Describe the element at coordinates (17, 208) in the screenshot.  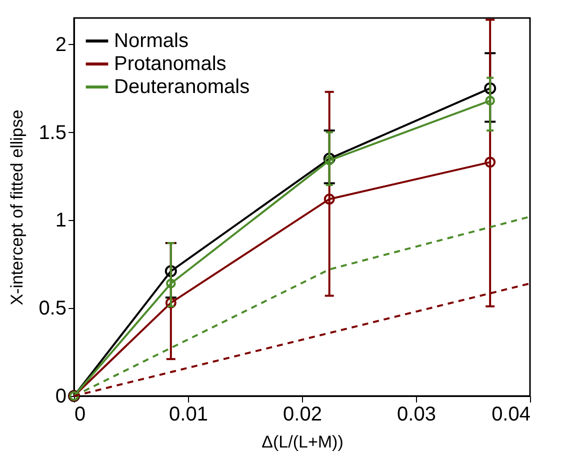
I see `y-axis-title: X-intercept of fitted ellipse` at that location.